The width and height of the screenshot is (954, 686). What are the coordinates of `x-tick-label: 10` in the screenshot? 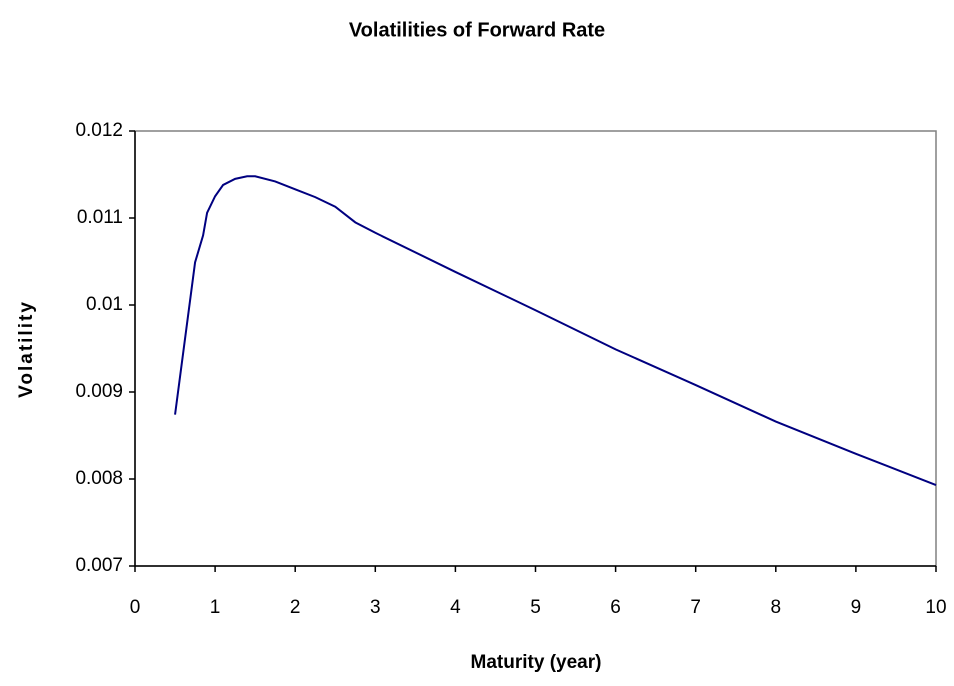 It's located at (935, 607).